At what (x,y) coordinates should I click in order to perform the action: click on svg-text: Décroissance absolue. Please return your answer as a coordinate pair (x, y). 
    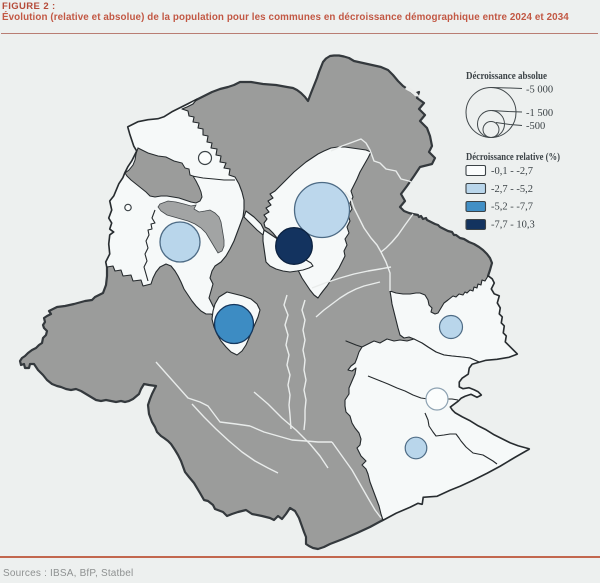
    Looking at the image, I should click on (506, 76).